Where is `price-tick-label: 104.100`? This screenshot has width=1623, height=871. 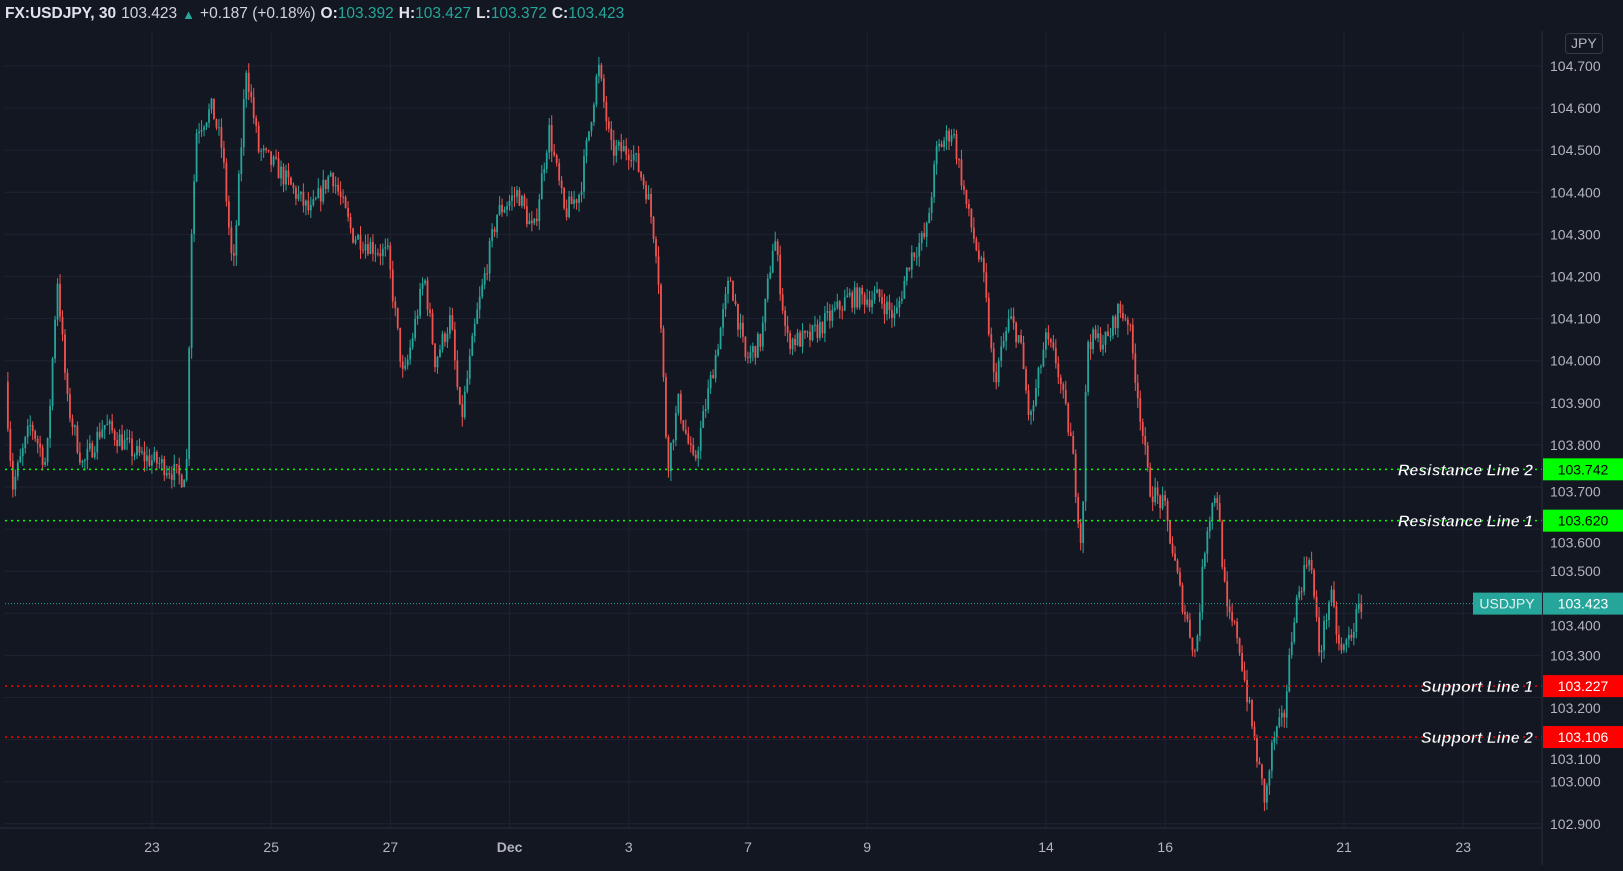
price-tick-label: 104.100 is located at coordinates (1575, 319).